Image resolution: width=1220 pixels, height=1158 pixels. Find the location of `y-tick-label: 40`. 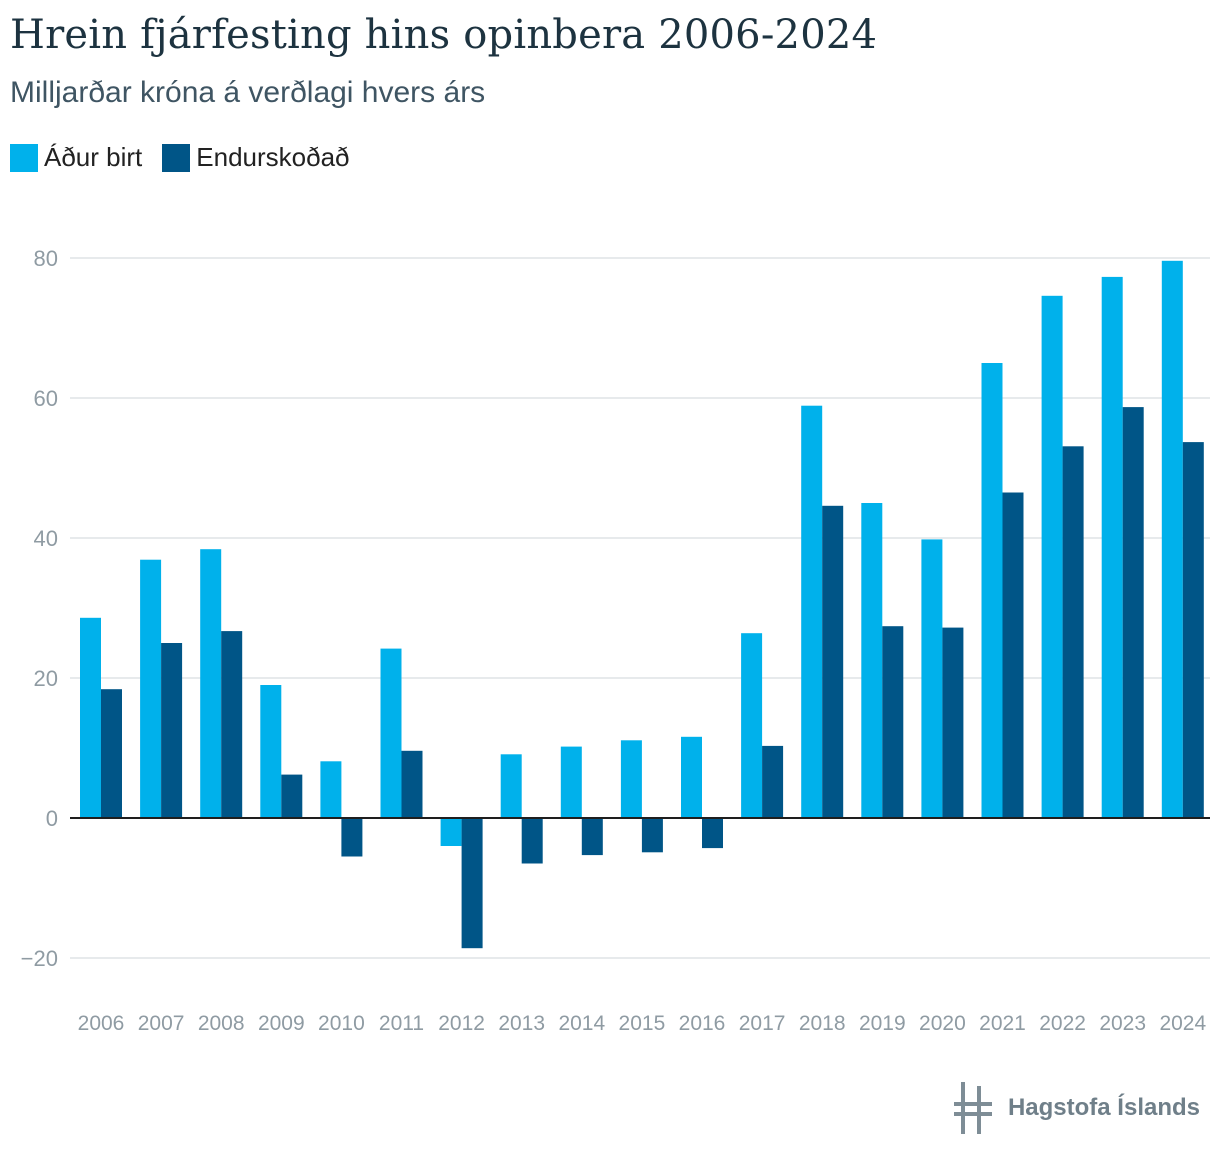

y-tick-label: 40 is located at coordinates (46, 538).